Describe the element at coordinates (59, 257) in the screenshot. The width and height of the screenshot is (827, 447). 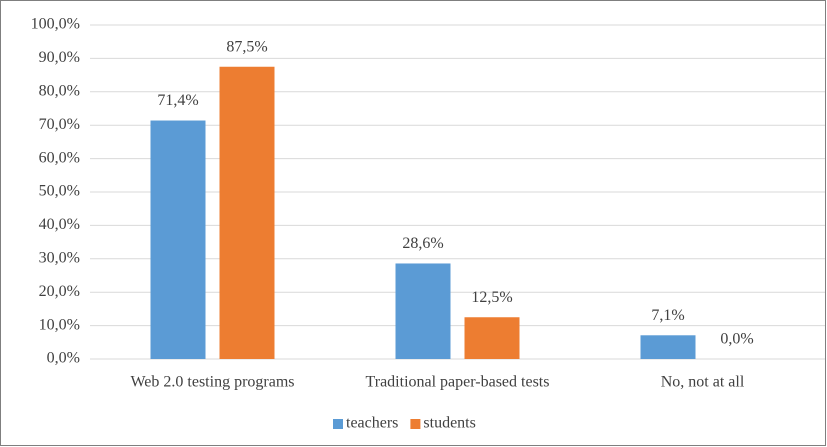
I see `y-tick-label: 30,0%` at that location.